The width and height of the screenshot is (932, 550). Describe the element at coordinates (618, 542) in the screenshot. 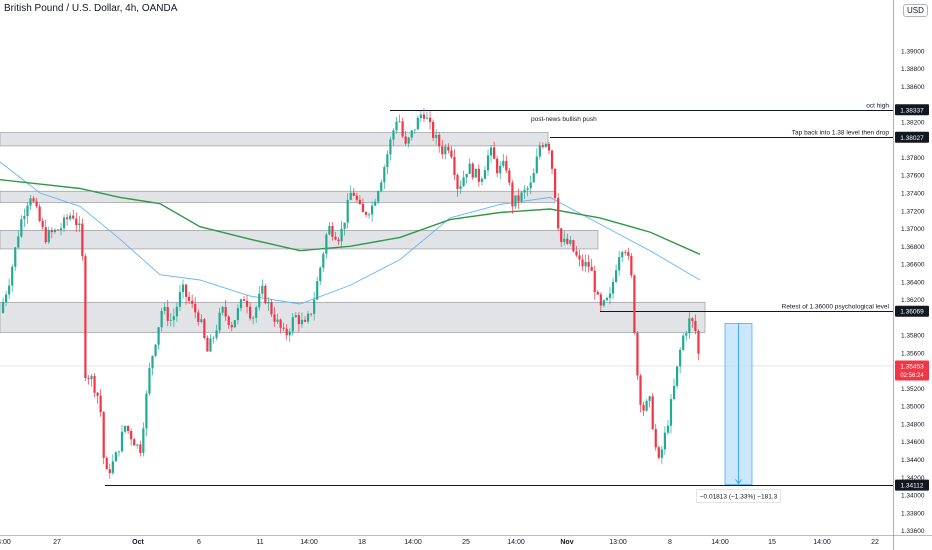

I see `x-tick-11: 13:00` at that location.